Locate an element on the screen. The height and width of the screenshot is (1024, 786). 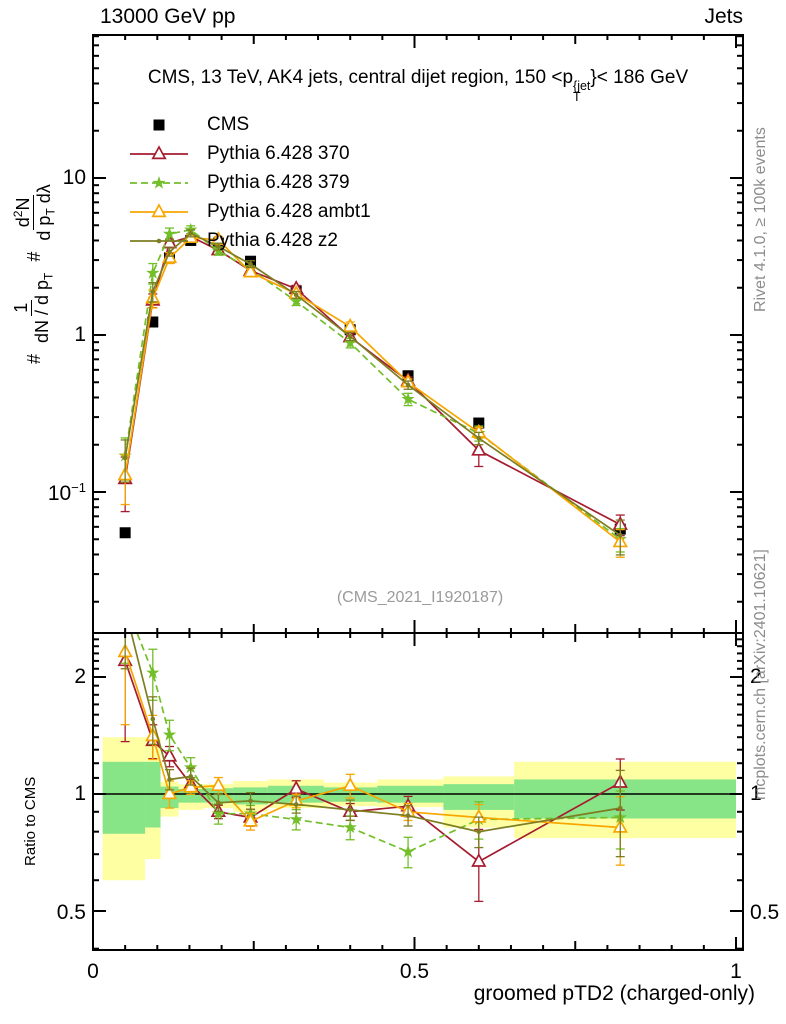
mcplots-arxiv-note: mcplots.cern.ch [arXiv:2401.10621] is located at coordinates (760, 674).